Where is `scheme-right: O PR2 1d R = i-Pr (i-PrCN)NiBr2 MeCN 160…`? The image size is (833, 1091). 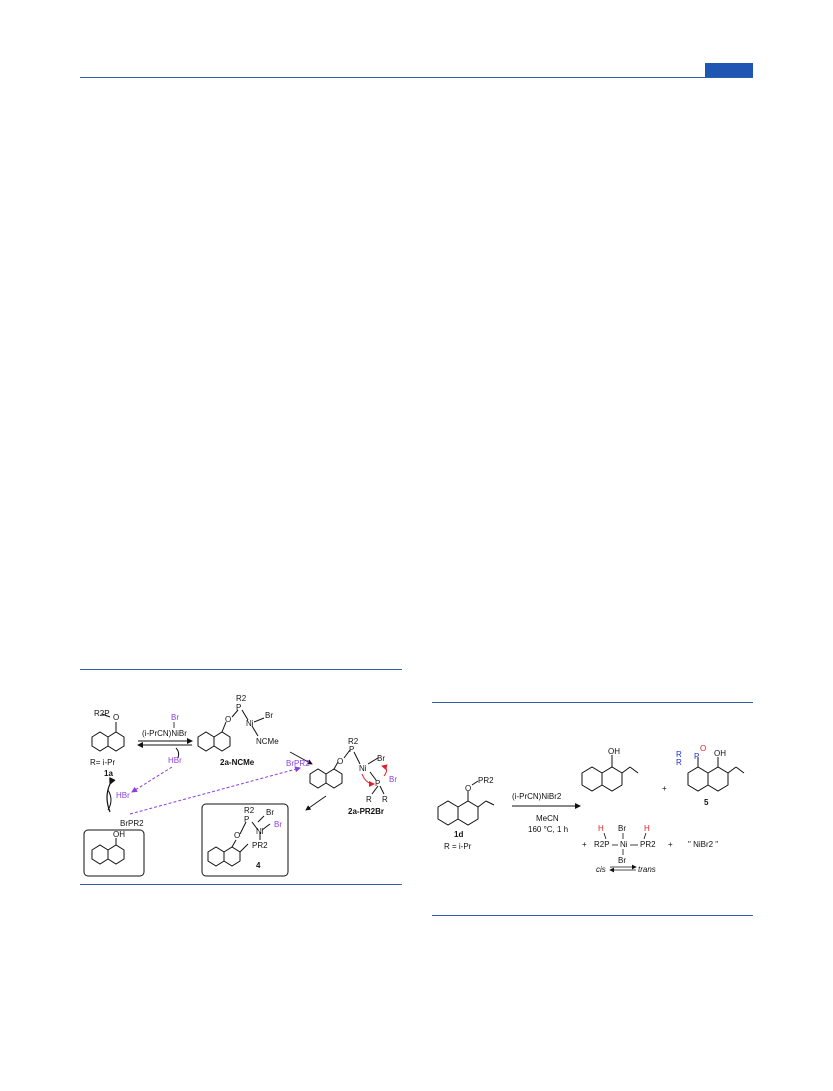 scheme-right: O PR2 1d R = i-Pr (i-PrCN)NiBr2 MeCN 160… is located at coordinates (591, 809).